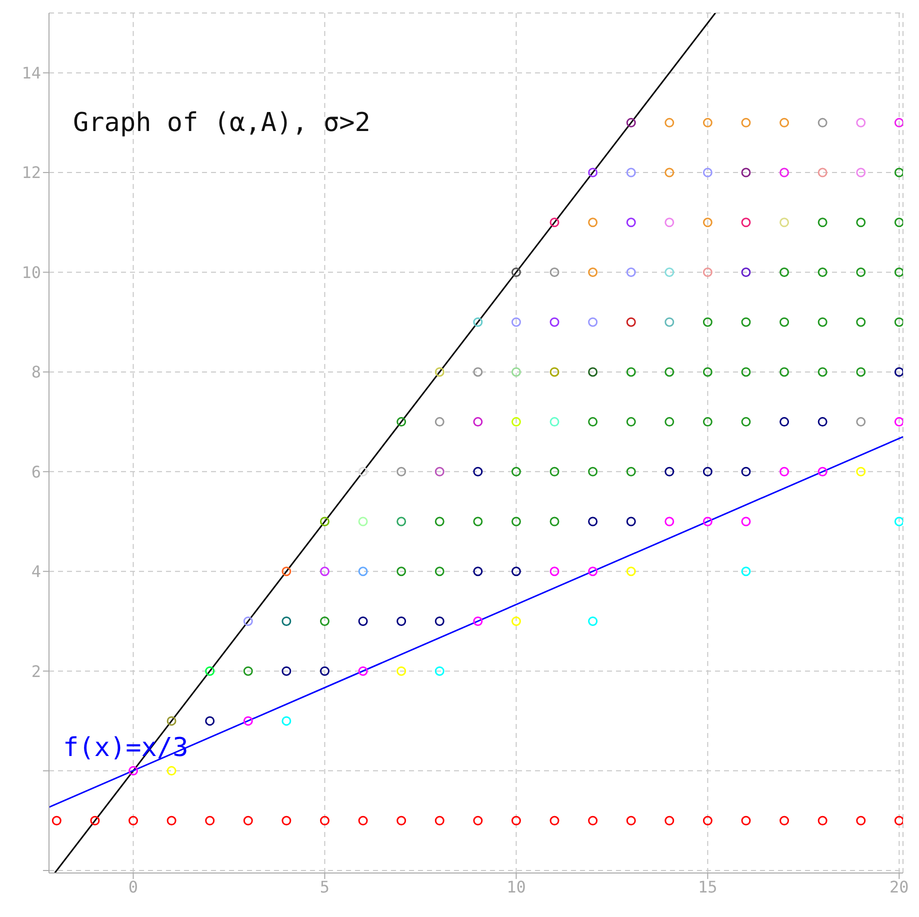  I want to click on y-tick-label: 12, so click(31, 172).